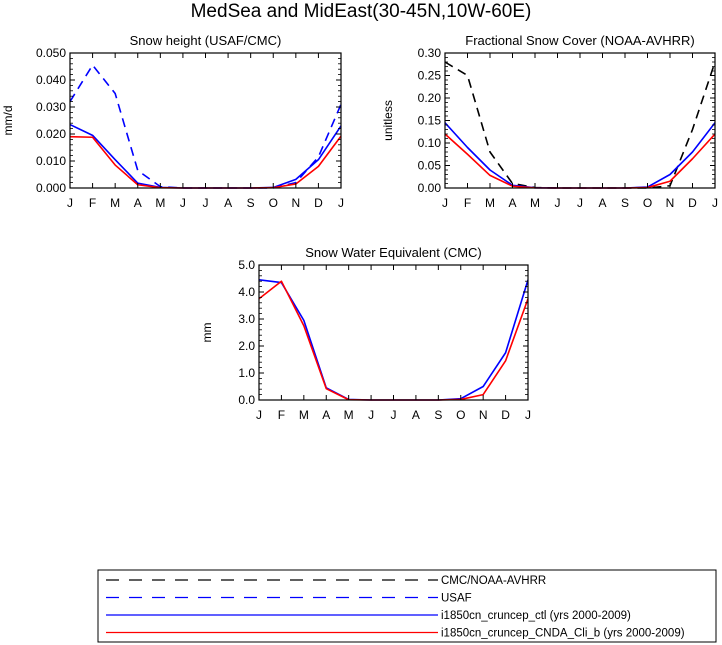  Describe the element at coordinates (430, 98) in the screenshot. I see `y-tick-label: 0.20` at that location.